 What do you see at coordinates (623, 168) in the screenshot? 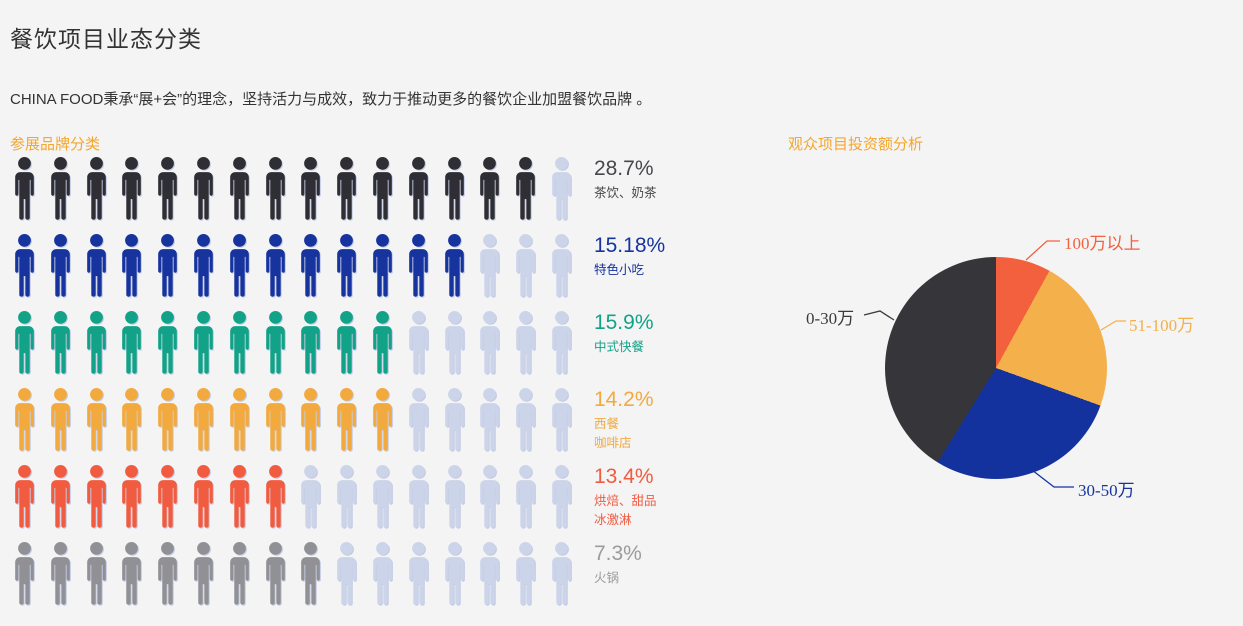
I see `row-percent-value: 28.7%` at bounding box center [623, 168].